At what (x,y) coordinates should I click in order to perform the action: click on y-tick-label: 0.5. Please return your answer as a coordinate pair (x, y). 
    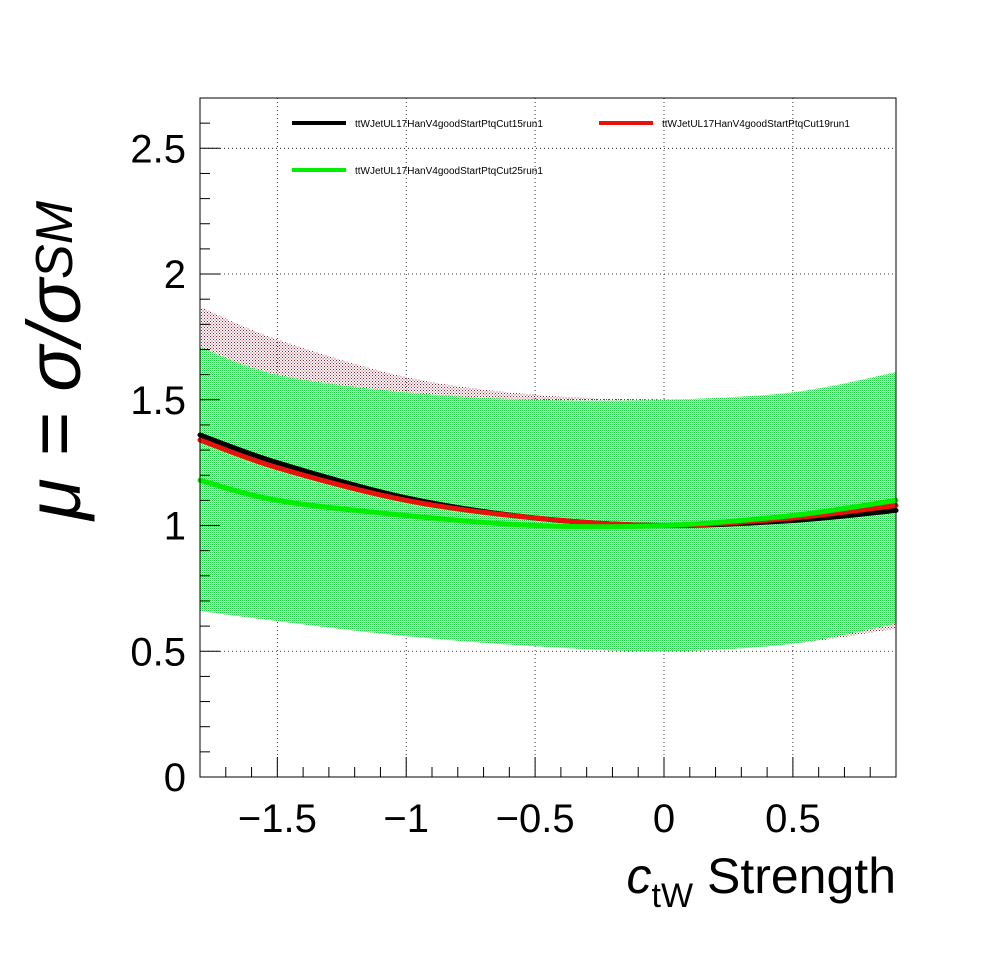
    Looking at the image, I should click on (158, 652).